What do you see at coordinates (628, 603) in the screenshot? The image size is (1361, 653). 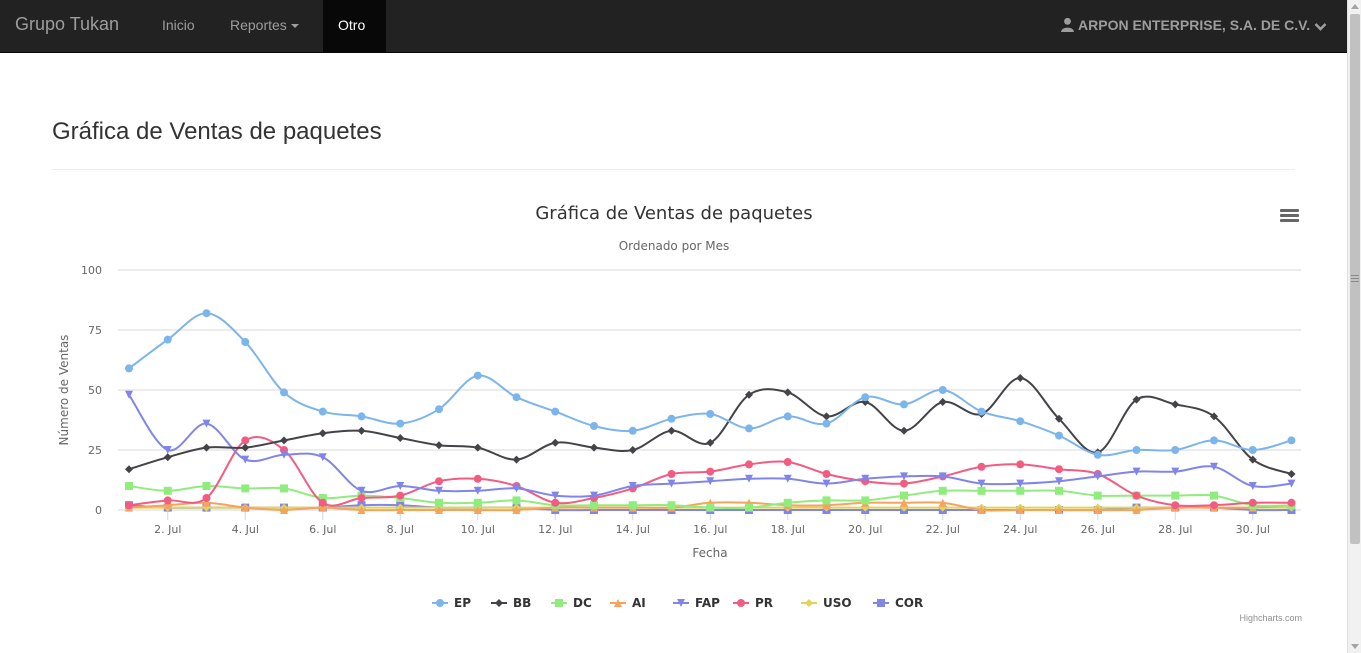 I see `legend-item-ai: AI` at bounding box center [628, 603].